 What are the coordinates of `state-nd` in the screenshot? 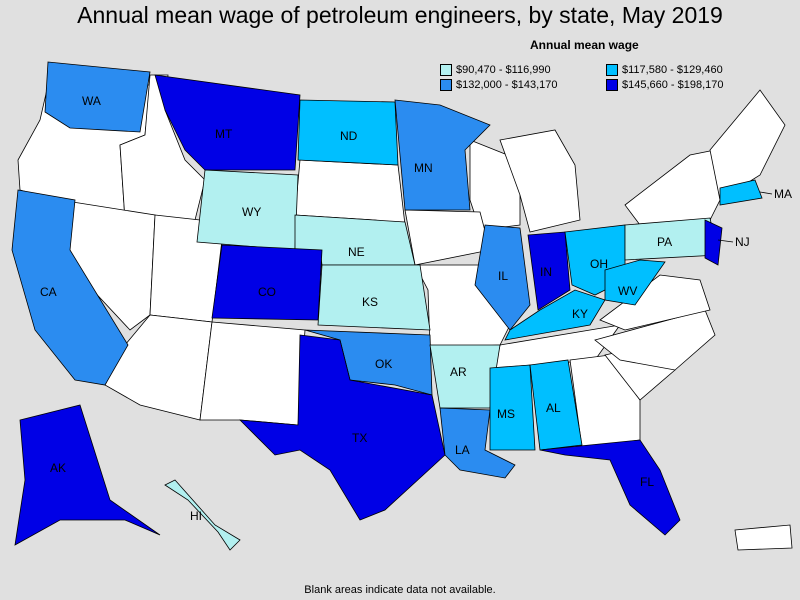 It's located at (348, 132).